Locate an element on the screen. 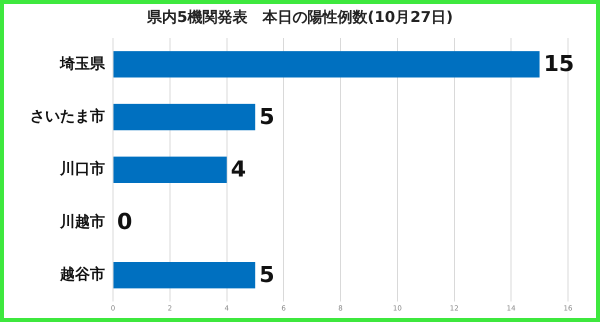 The image size is (600, 322). y-tick-label: 川越市 is located at coordinates (82, 221).